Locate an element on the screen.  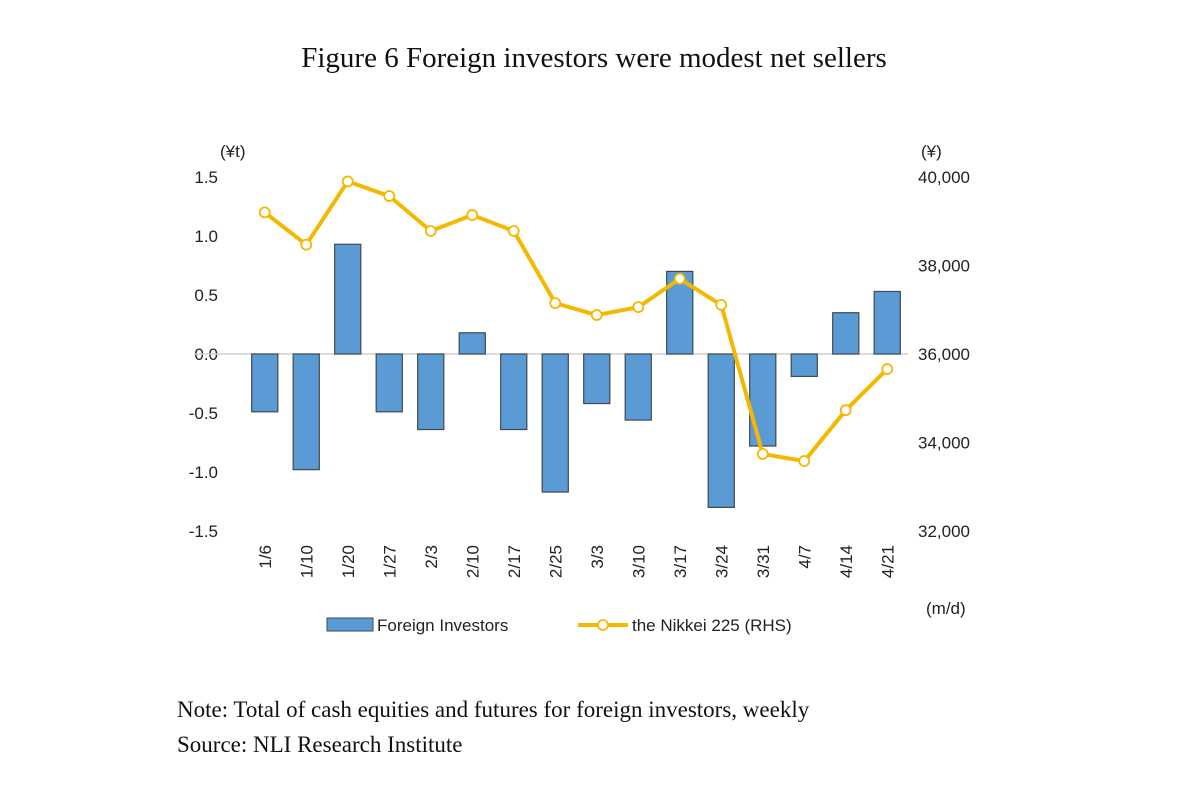
legend-bar-swatch is located at coordinates (350, 624).